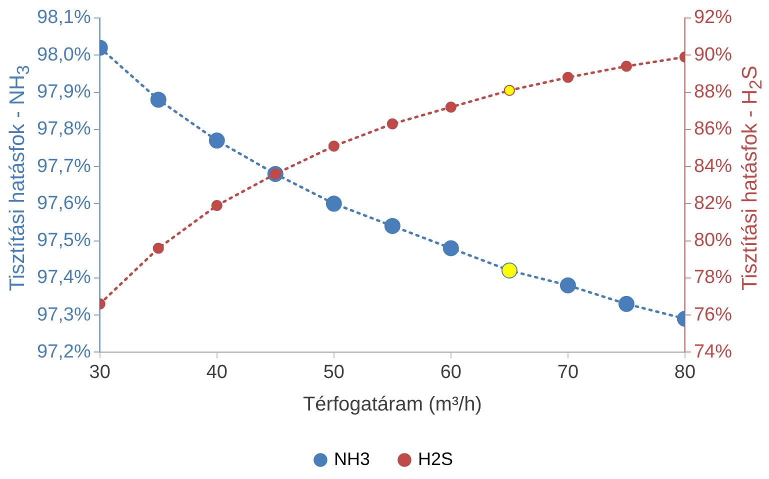 The image size is (769, 479). Describe the element at coordinates (217, 372) in the screenshot. I see `x-tick-label: 40` at that location.